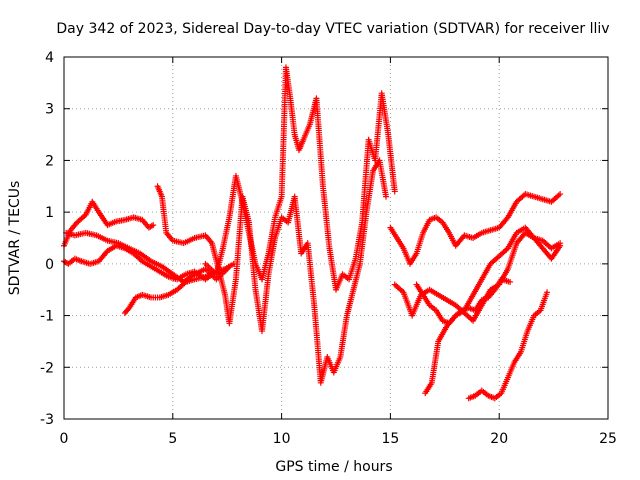  What do you see at coordinates (390, 439) in the screenshot?
I see `x-tick-label: 15` at bounding box center [390, 439].